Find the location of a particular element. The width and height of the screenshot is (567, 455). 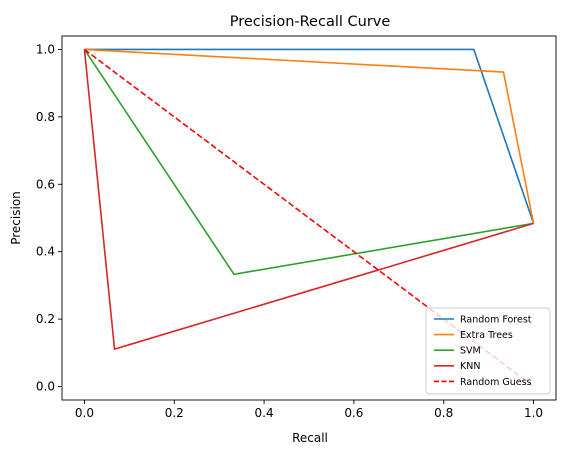

x-axis-label: Recall is located at coordinates (310, 438).